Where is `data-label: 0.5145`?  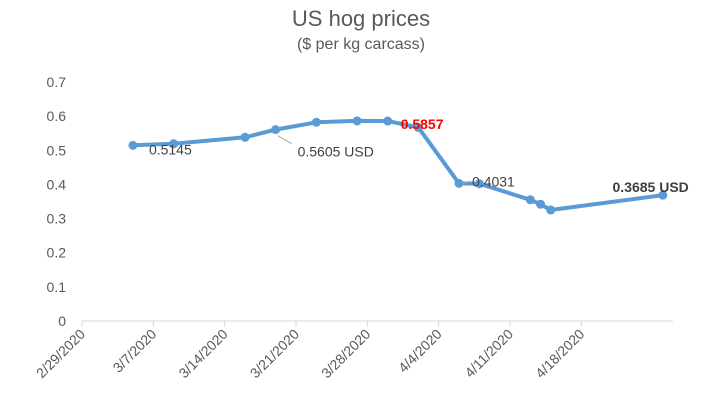 data-label: 0.5145 is located at coordinates (170, 149).